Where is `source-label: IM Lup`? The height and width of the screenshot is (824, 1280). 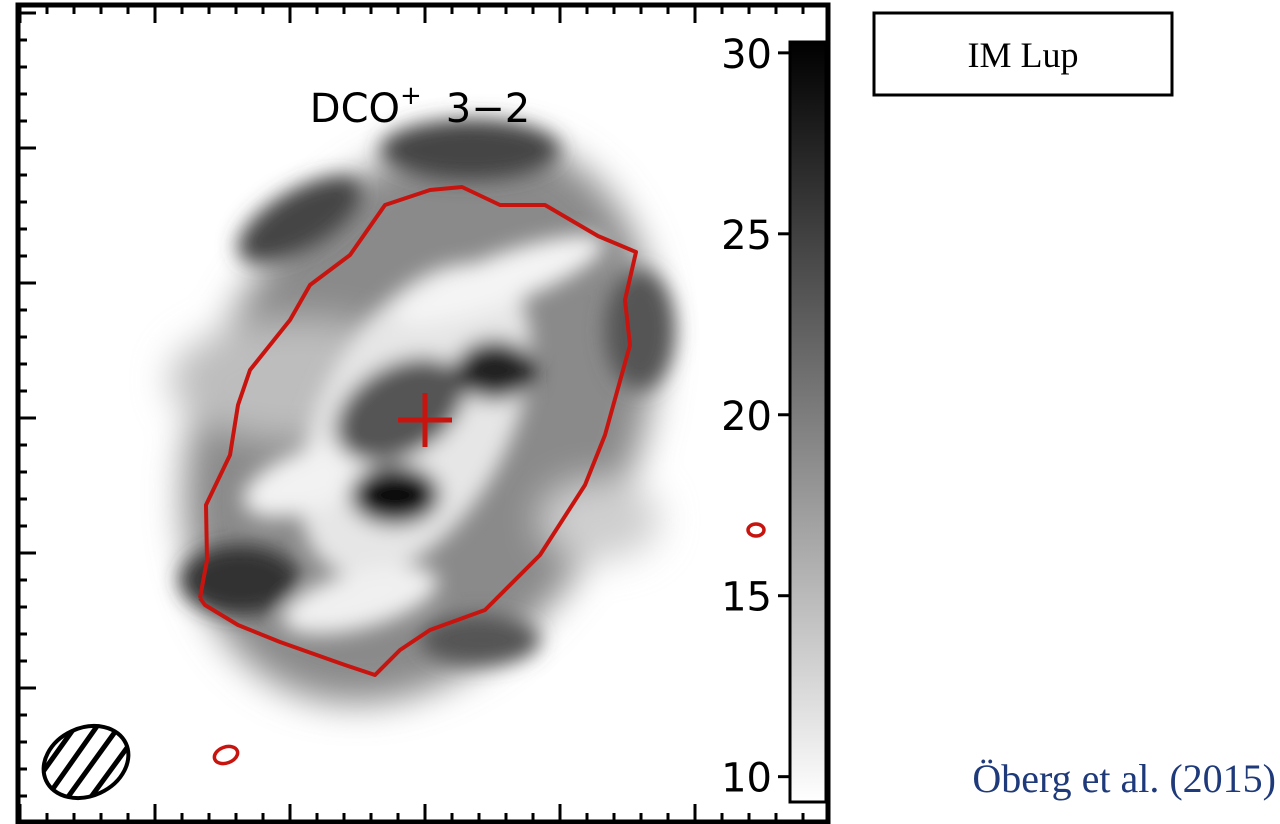 source-label: IM Lup is located at coordinates (1023, 55).